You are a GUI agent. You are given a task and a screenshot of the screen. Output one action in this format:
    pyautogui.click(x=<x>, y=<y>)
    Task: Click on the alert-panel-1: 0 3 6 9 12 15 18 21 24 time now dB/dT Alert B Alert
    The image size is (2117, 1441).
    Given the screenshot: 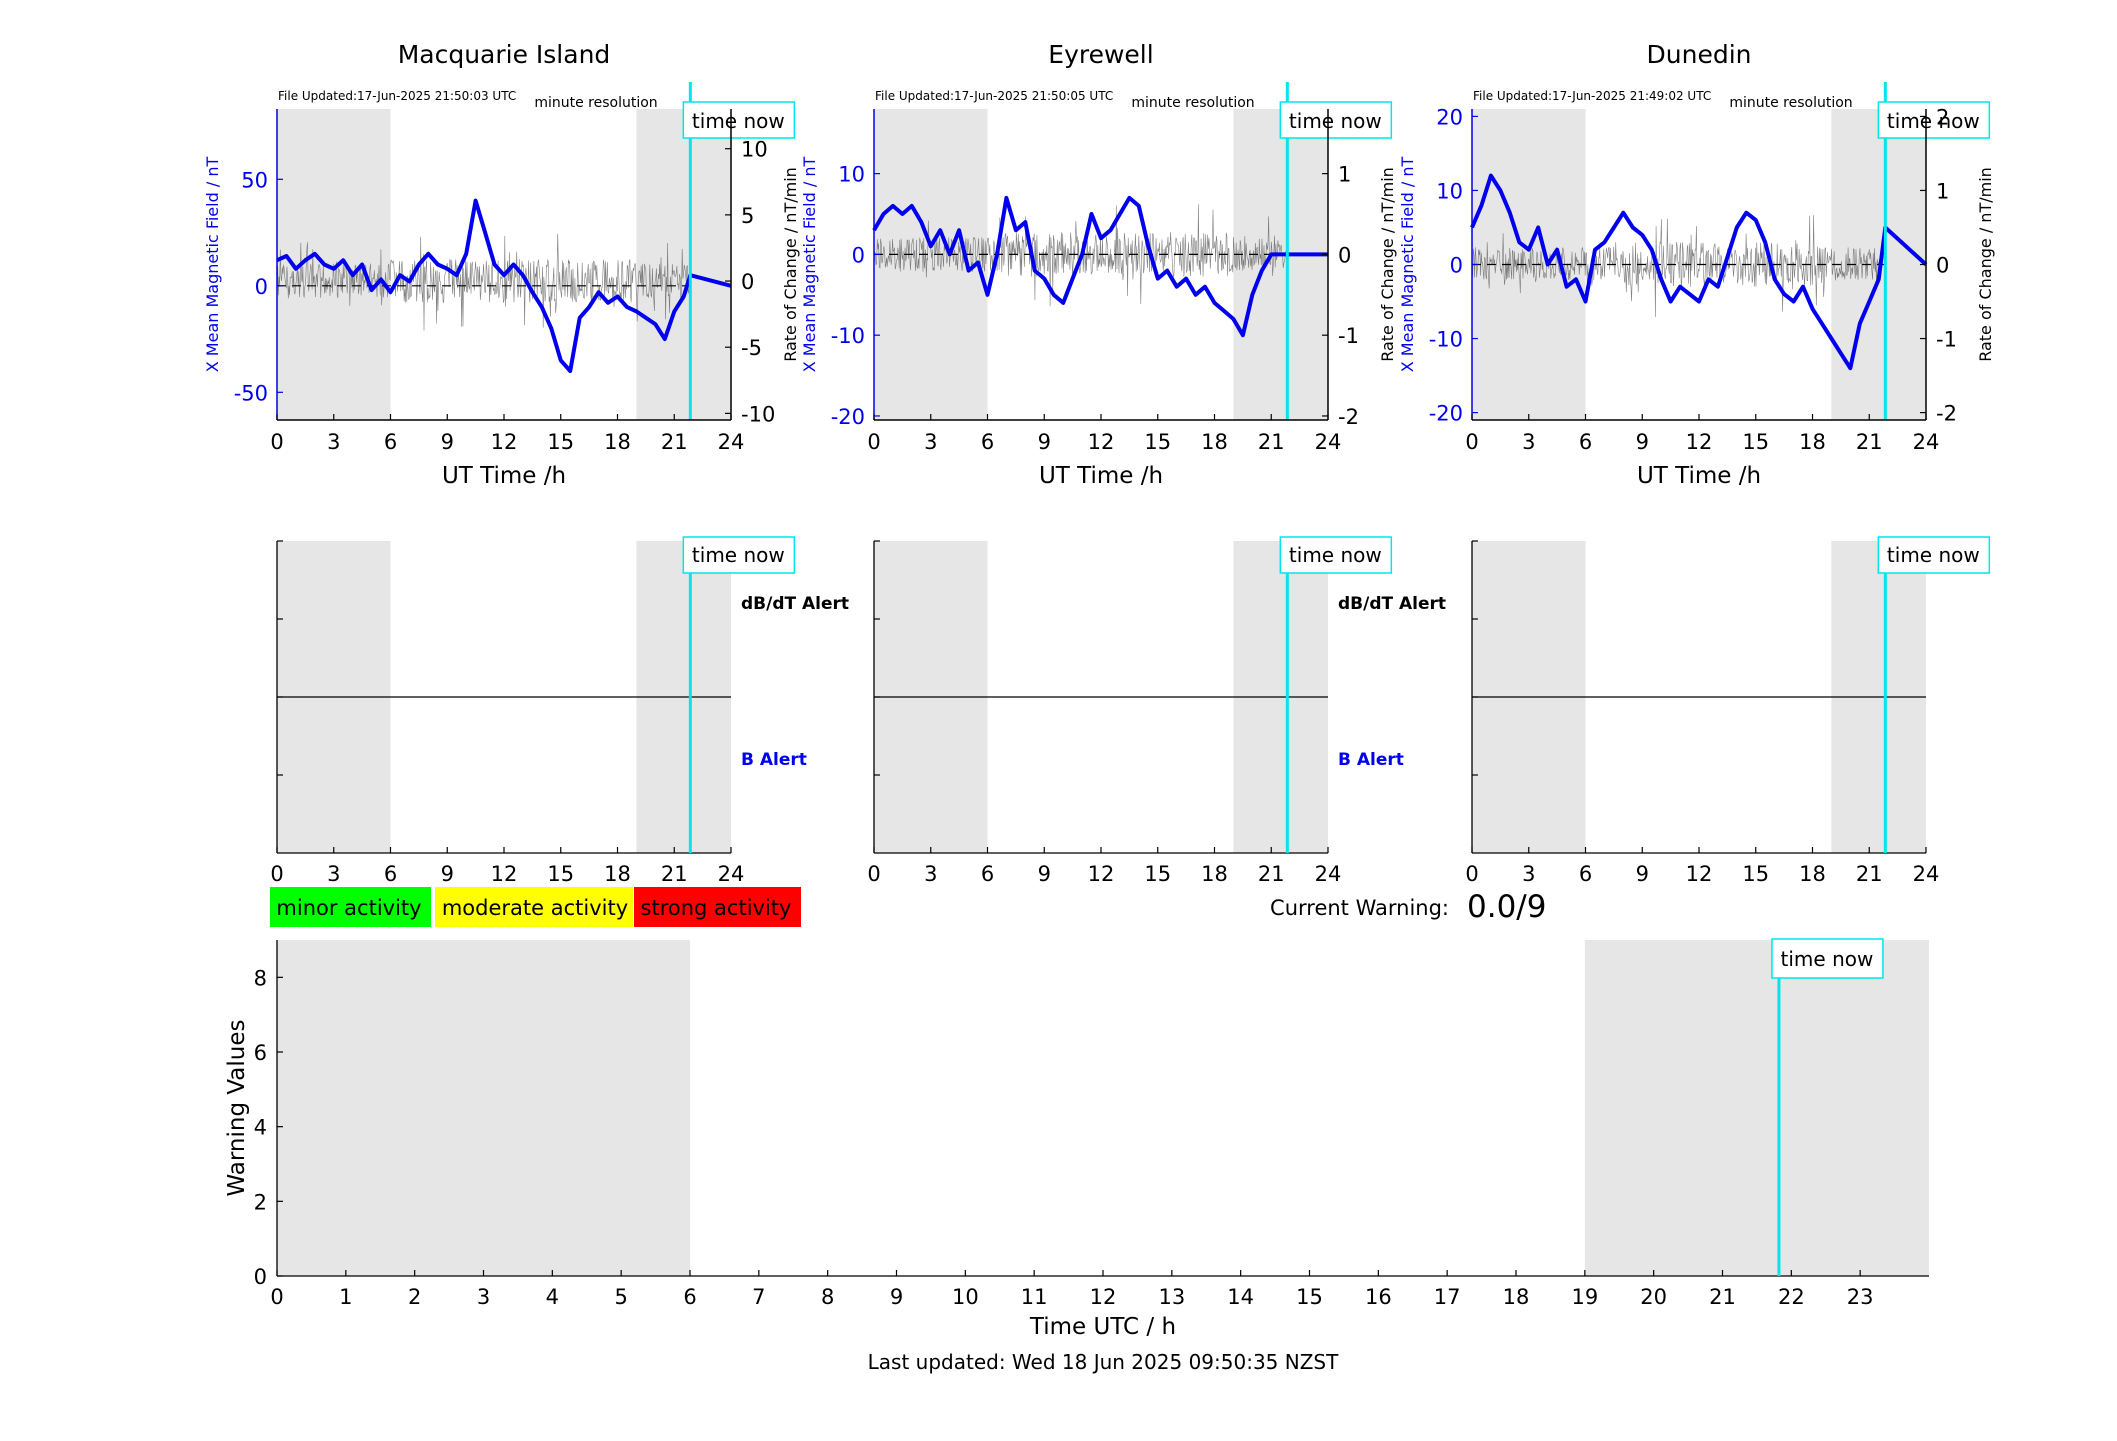 What is the action you would take?
    pyautogui.click(x=1156, y=711)
    